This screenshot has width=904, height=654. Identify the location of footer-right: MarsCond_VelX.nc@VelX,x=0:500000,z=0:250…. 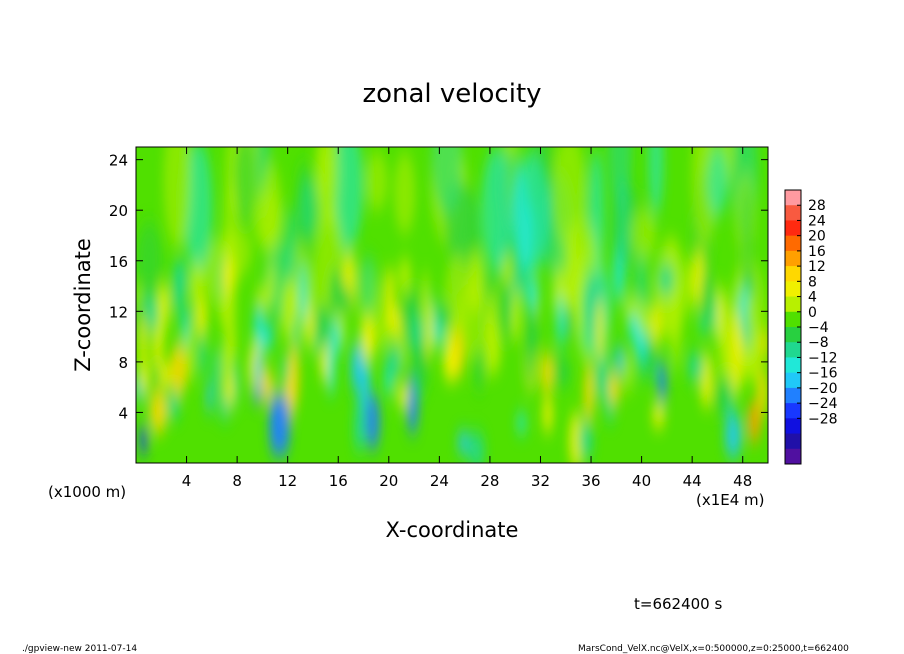
(713, 649).